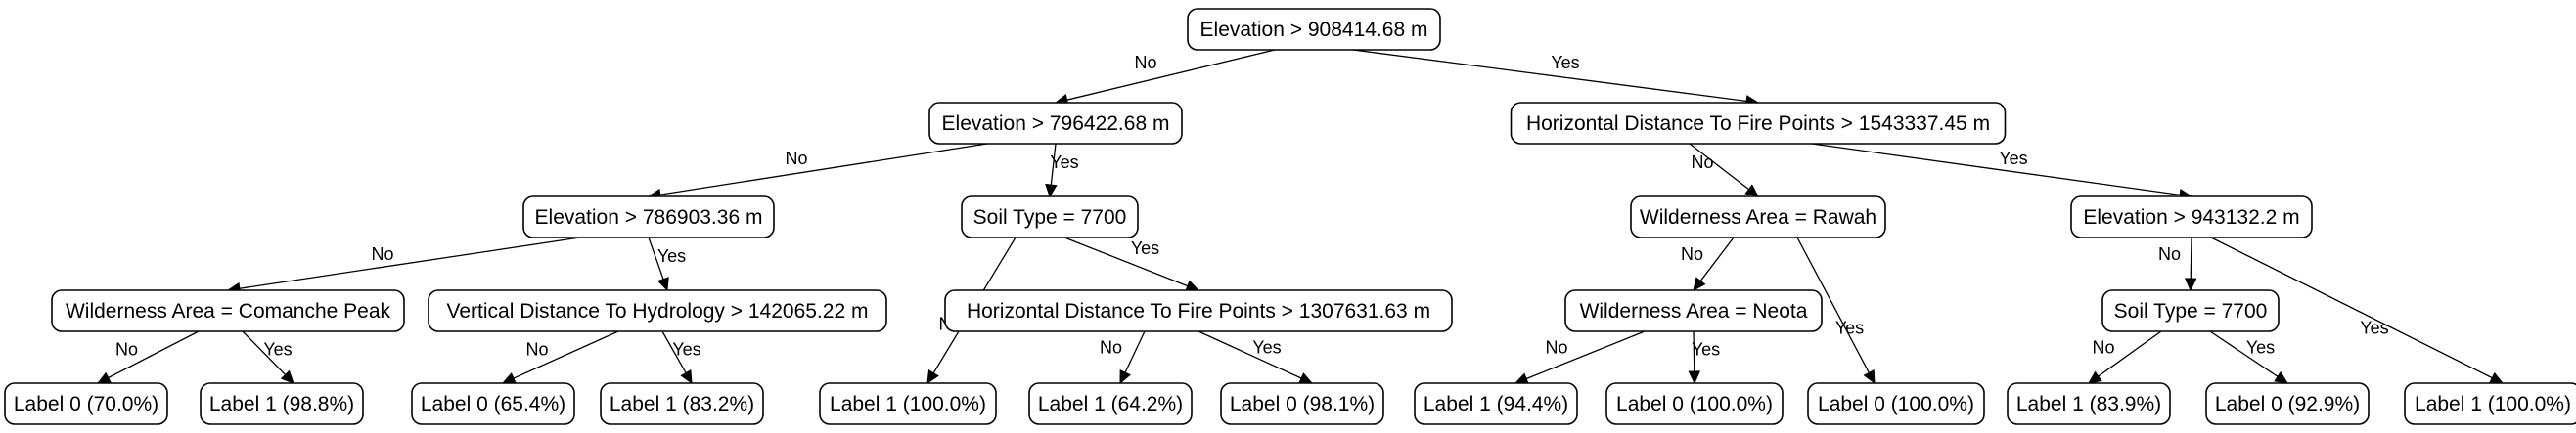 This screenshot has width=2576, height=433. I want to click on decision-node-label: Wilderness Area = Neota, so click(1694, 311).